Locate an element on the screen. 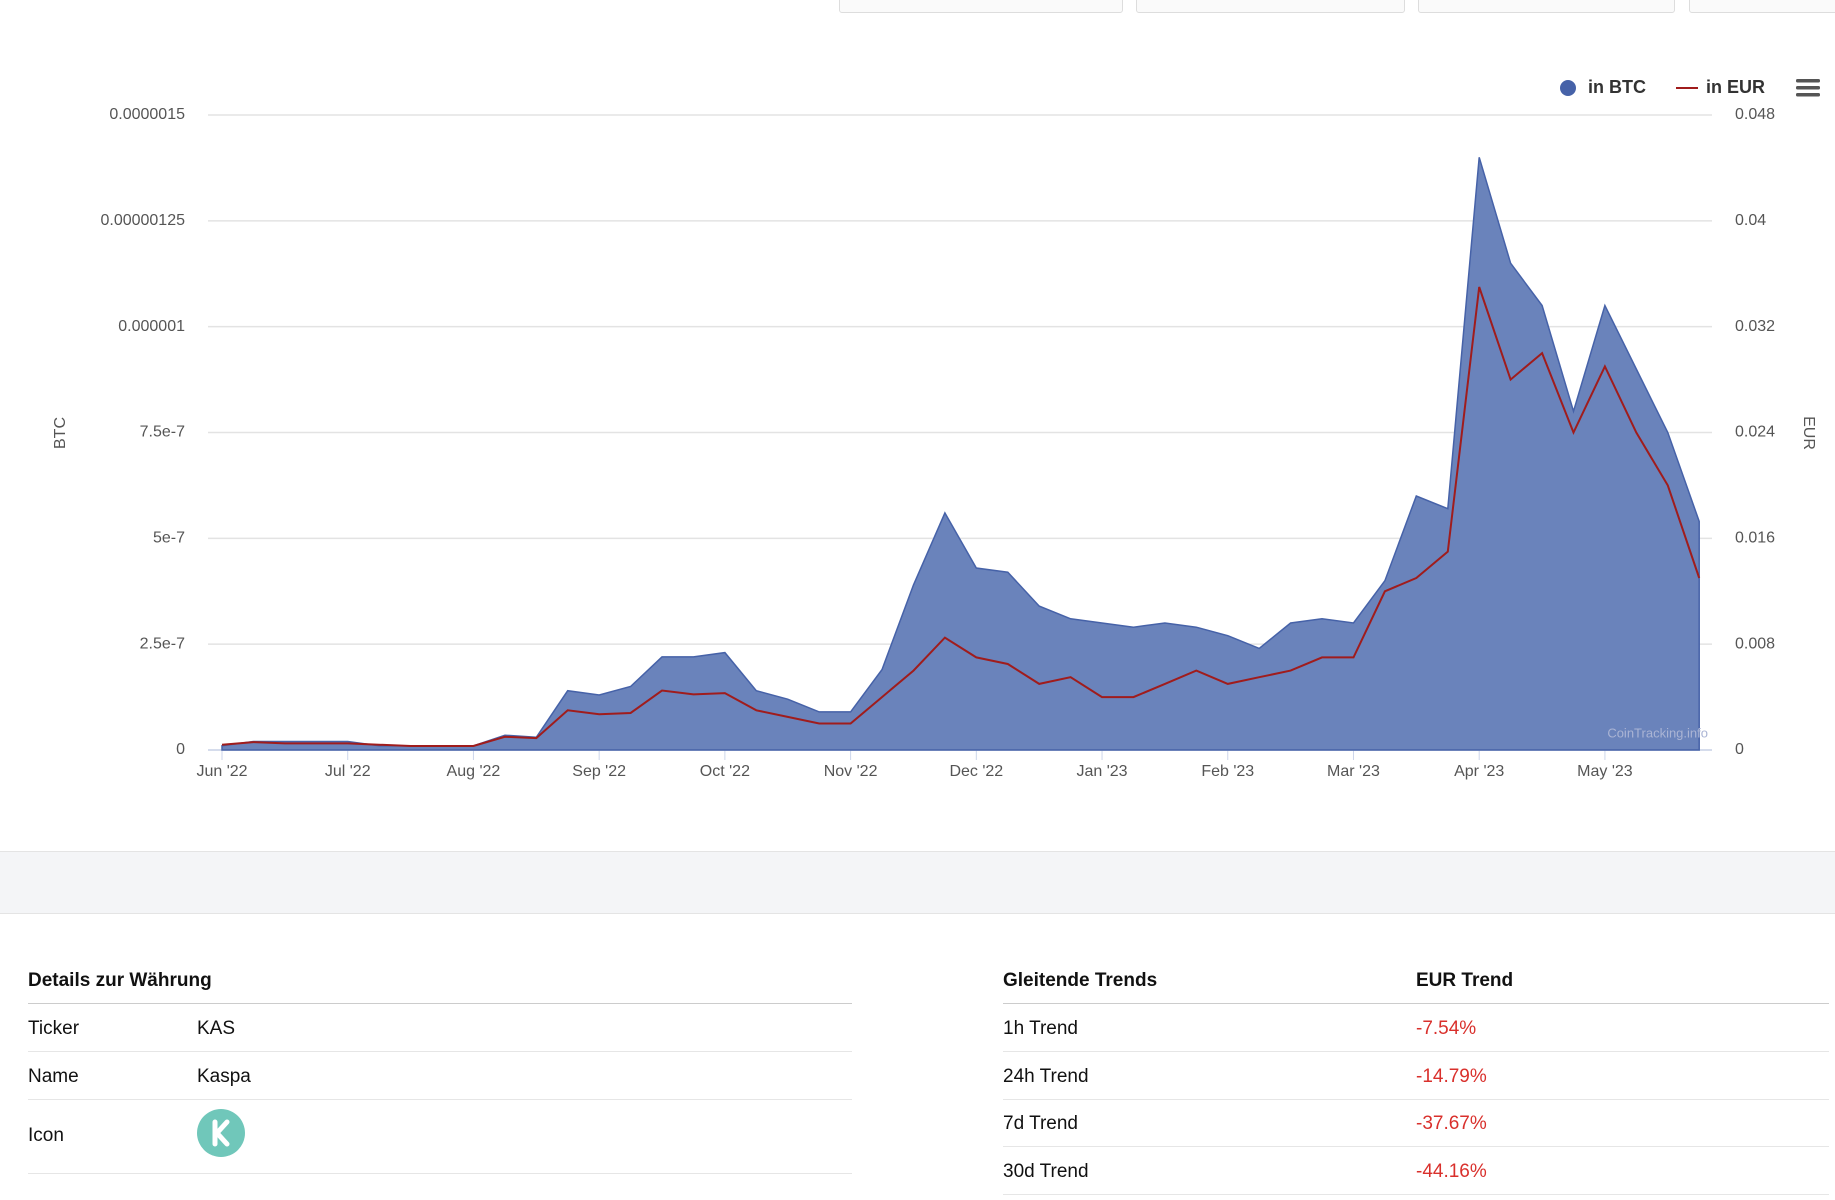  y2-tick-label: 0.008 is located at coordinates (1755, 643).